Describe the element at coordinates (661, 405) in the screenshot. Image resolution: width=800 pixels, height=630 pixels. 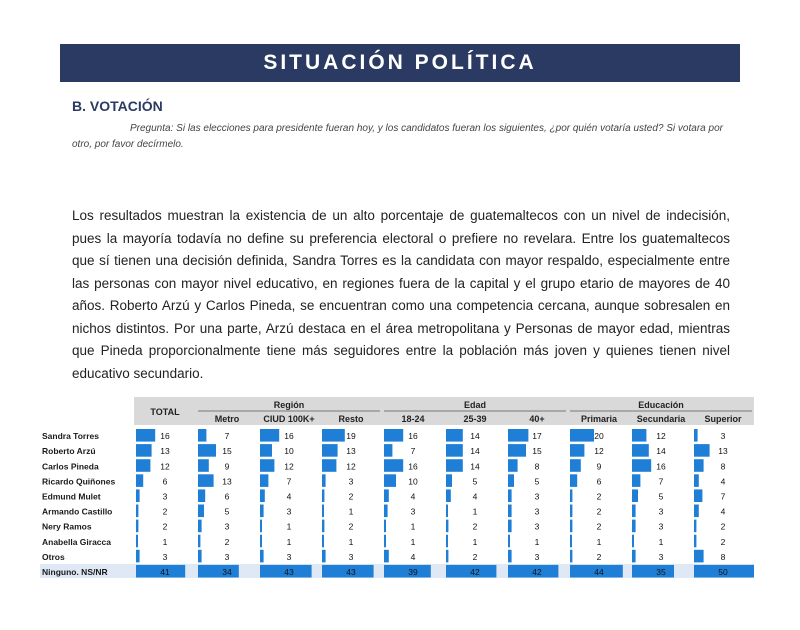
I see `group-header-2: Educación` at that location.